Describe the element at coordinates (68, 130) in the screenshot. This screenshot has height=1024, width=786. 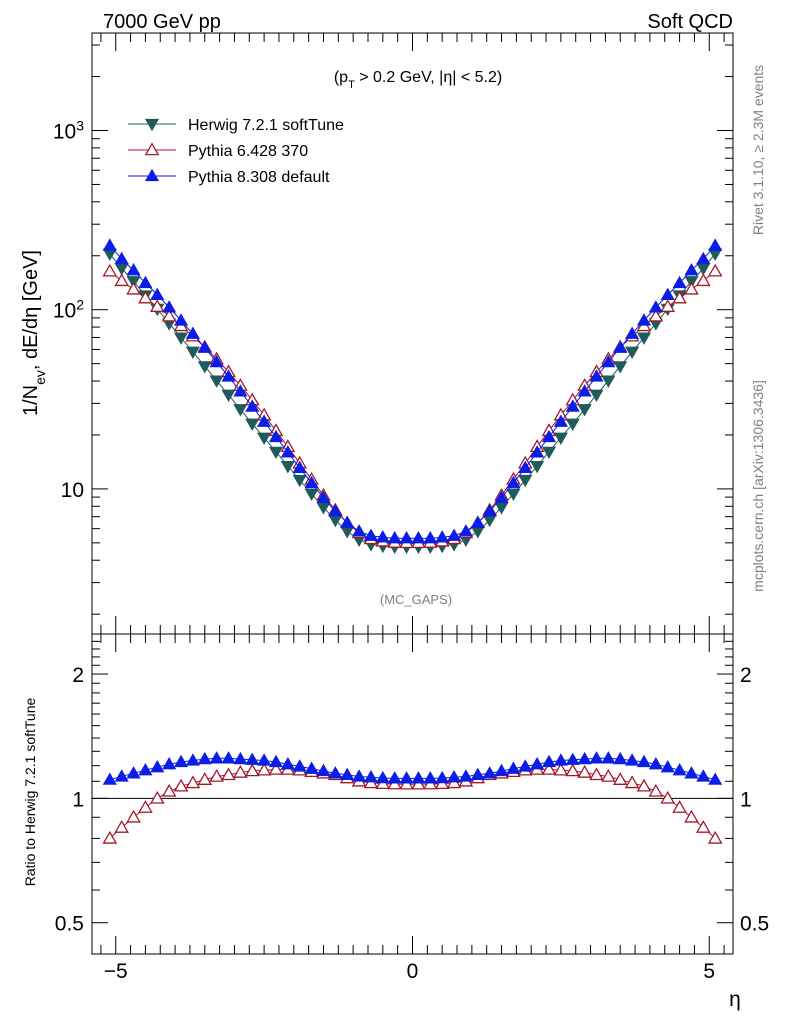
I see `y-tick-label: 103` at that location.